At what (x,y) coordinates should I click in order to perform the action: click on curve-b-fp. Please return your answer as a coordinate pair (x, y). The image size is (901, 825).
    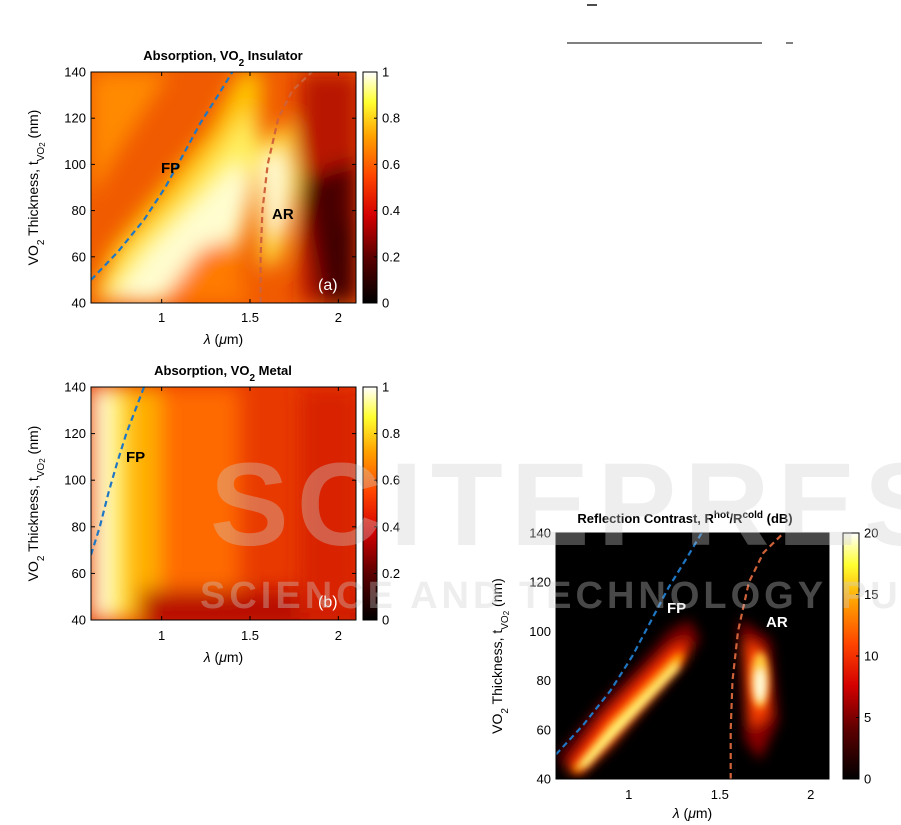
    Looking at the image, I should click on (118, 471).